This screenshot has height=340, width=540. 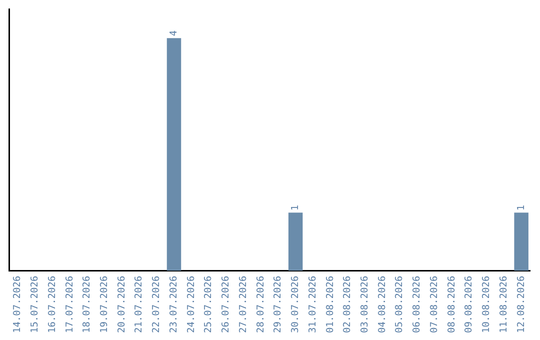 What do you see at coordinates (52, 305) in the screenshot?
I see `x-tick-label: 16.07.2026` at bounding box center [52, 305].